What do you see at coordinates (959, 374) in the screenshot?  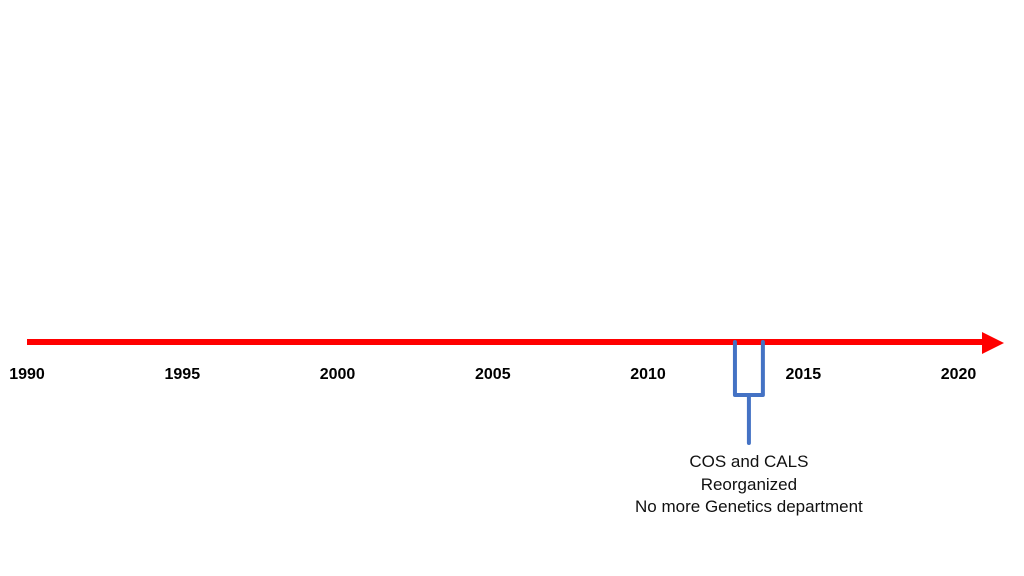 I see `year-label-2020: 2020` at bounding box center [959, 374].